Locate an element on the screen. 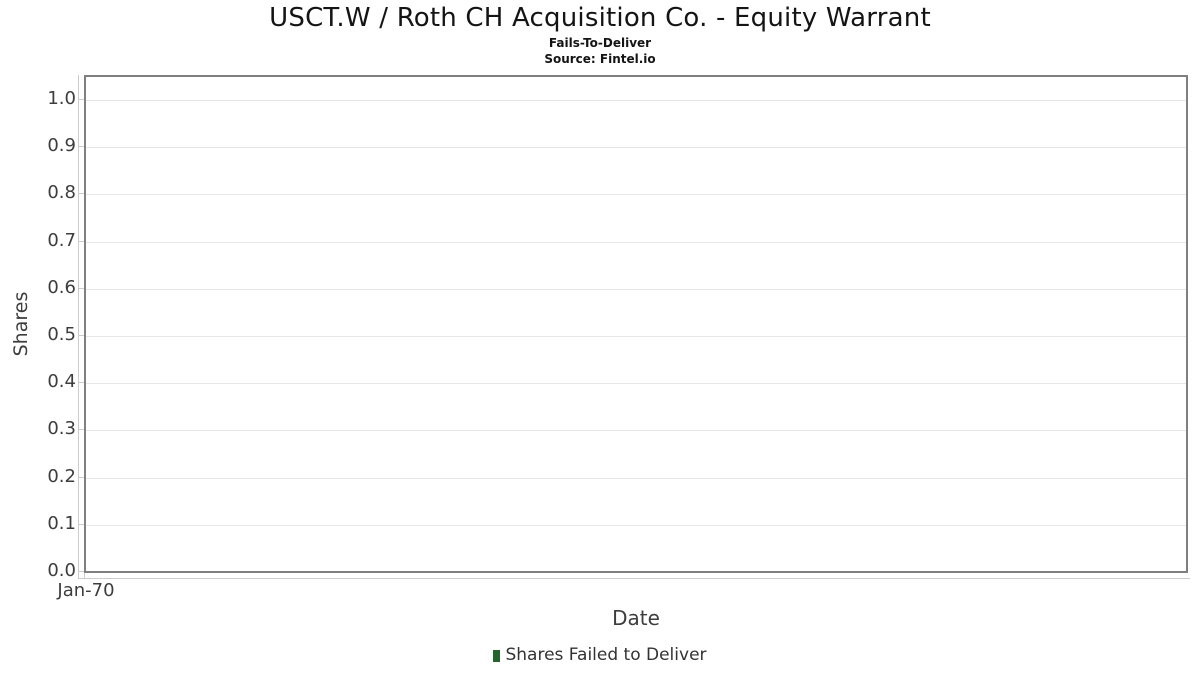 The height and width of the screenshot is (675, 1200). y-tick-label: 0.7 is located at coordinates (61, 240).